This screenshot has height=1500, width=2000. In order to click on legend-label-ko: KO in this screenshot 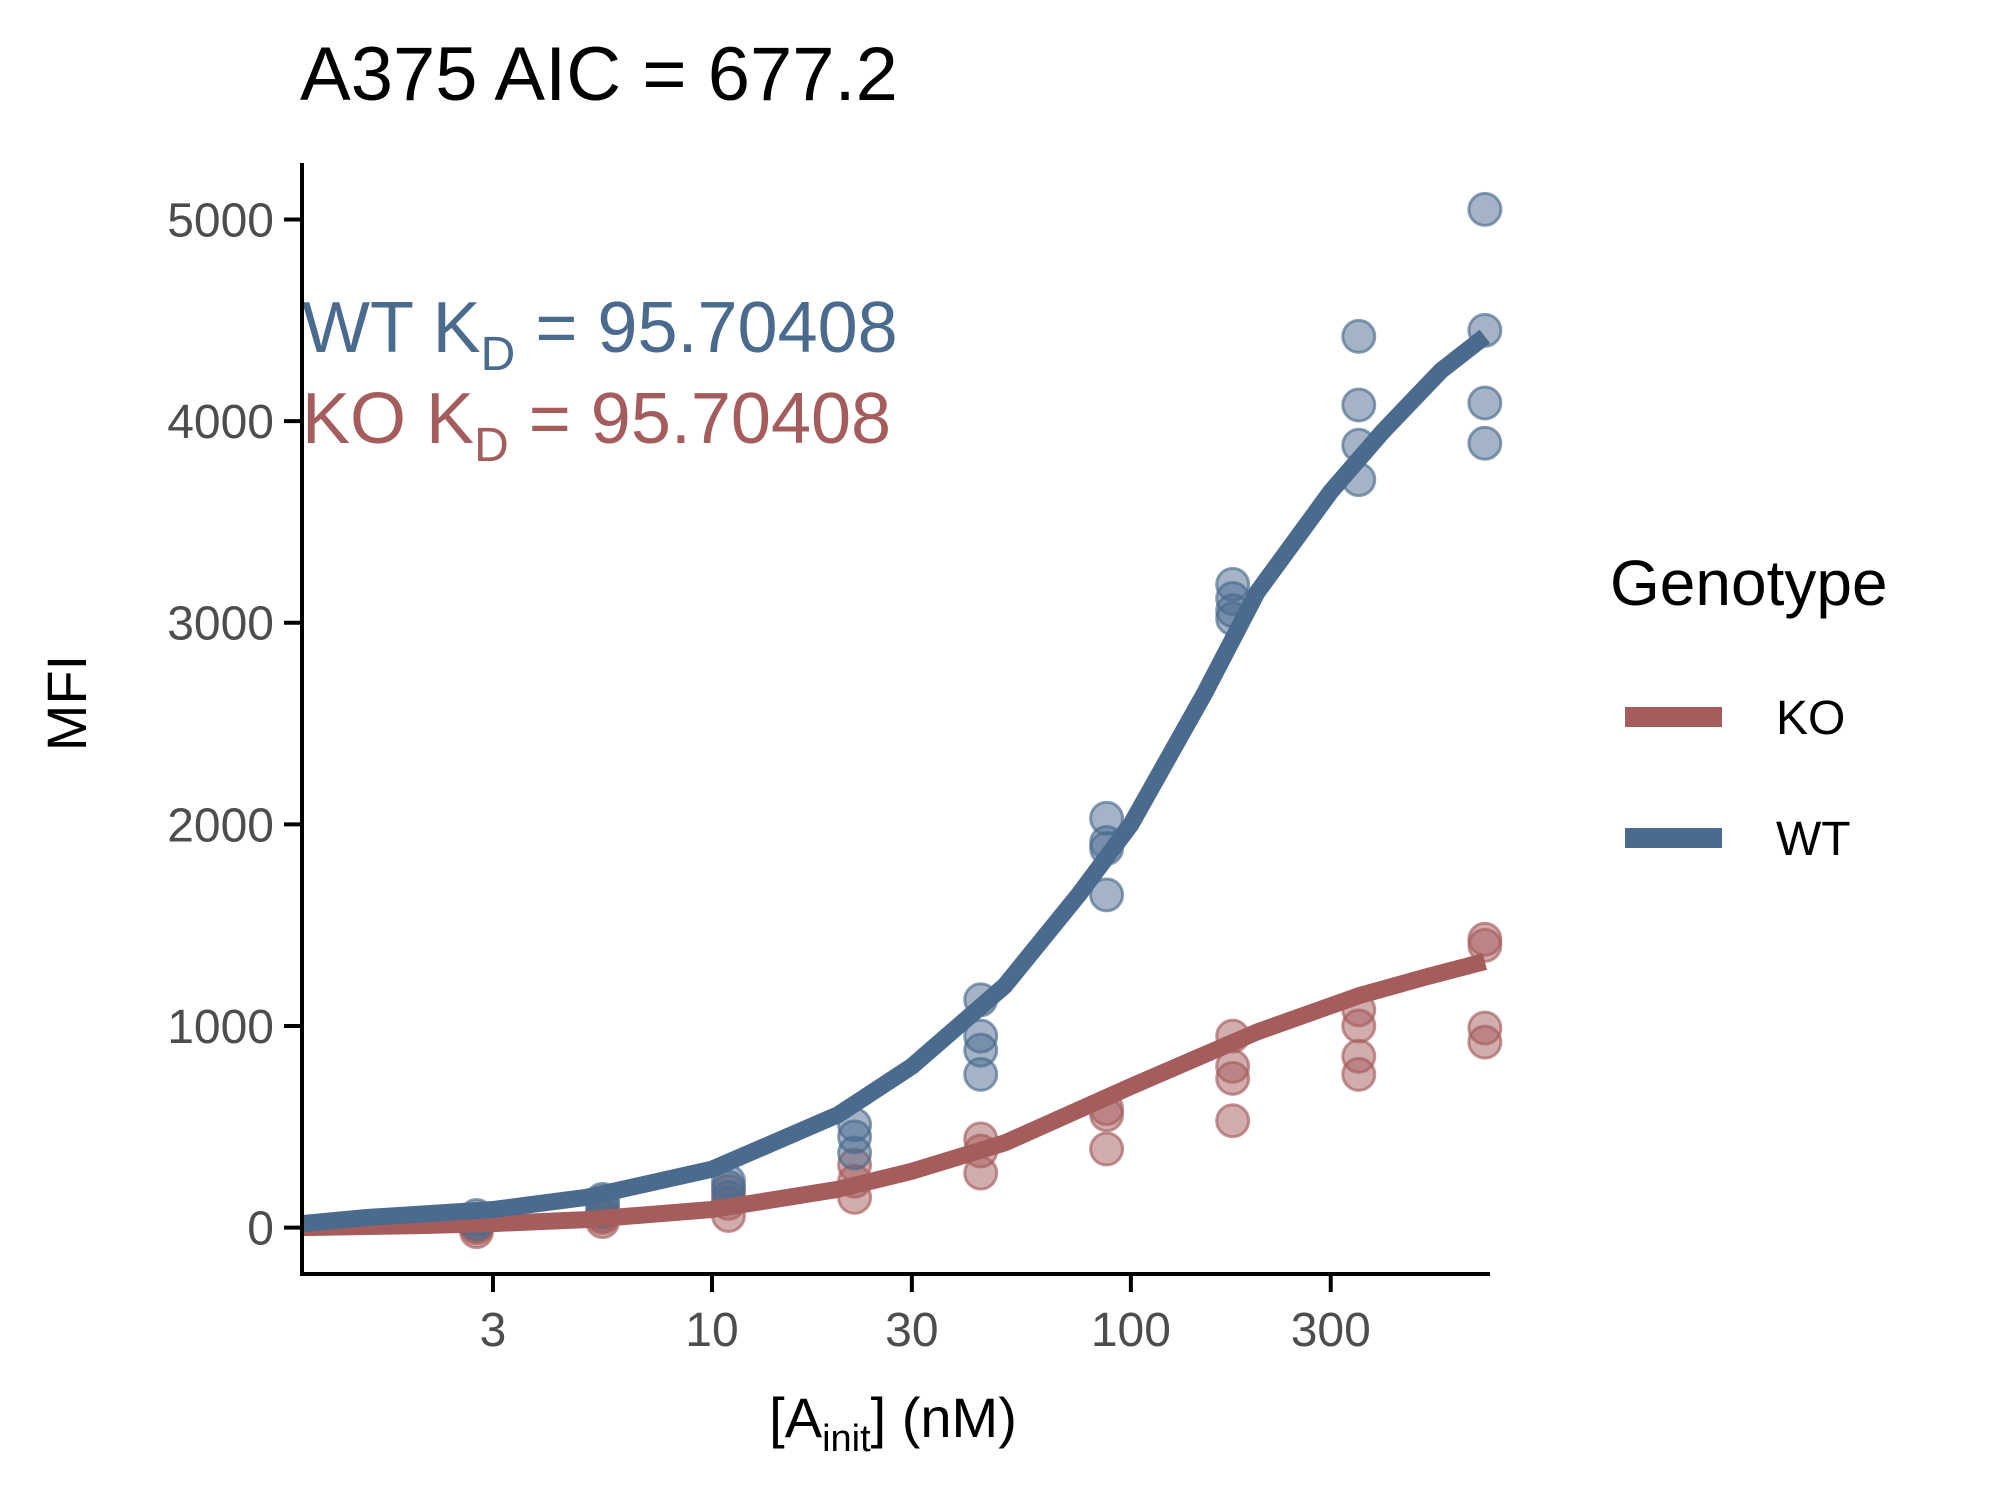, I will do `click(1810, 718)`.